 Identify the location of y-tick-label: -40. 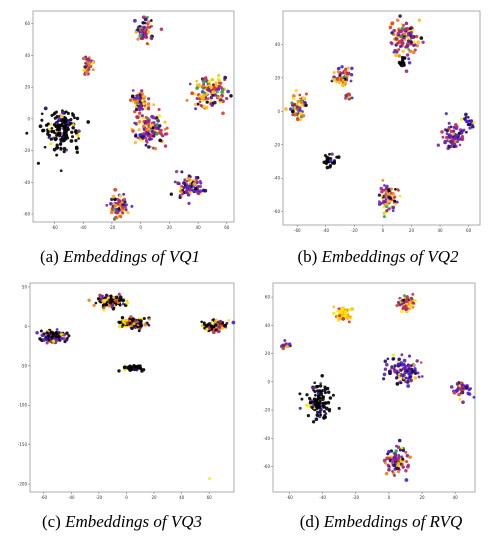
(276, 178).